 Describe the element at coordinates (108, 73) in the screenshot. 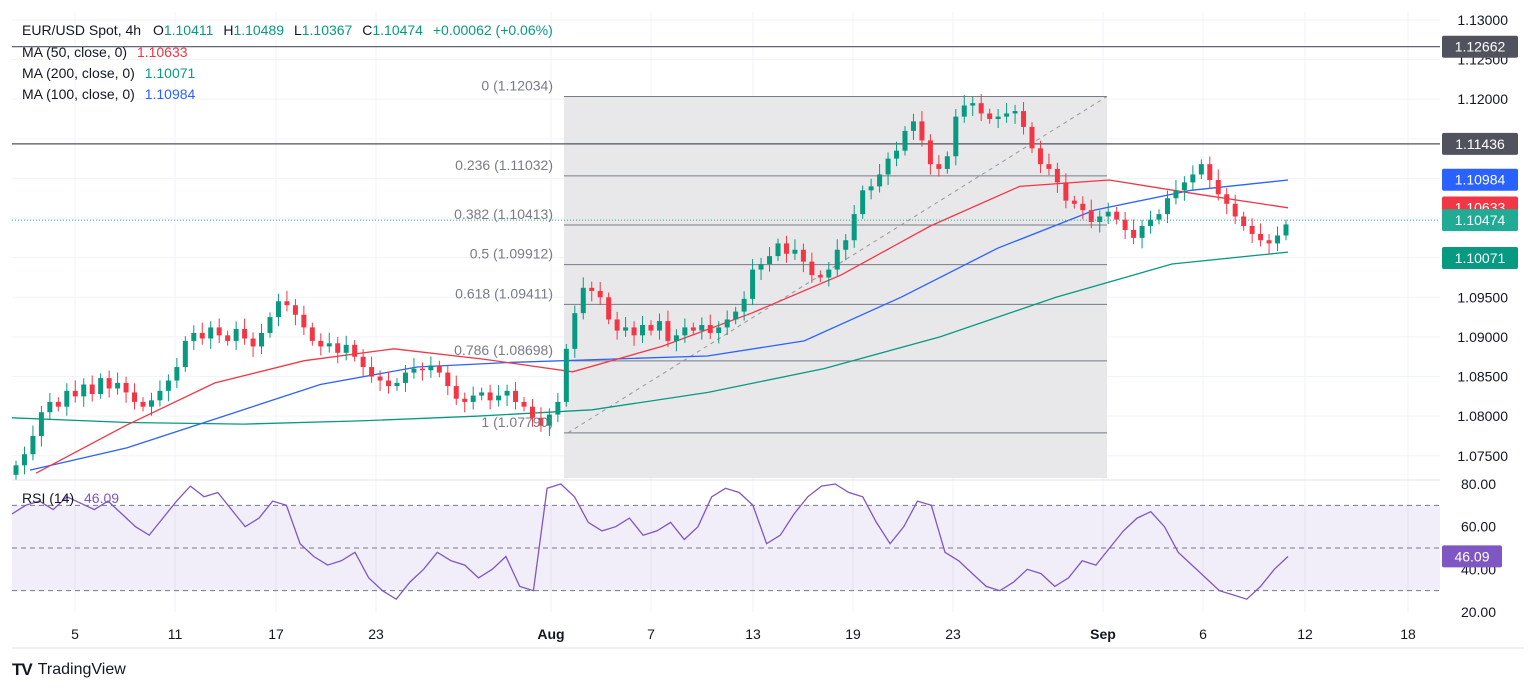

I see `ma200-legend: MA (200, close, 0) 1.10071` at that location.